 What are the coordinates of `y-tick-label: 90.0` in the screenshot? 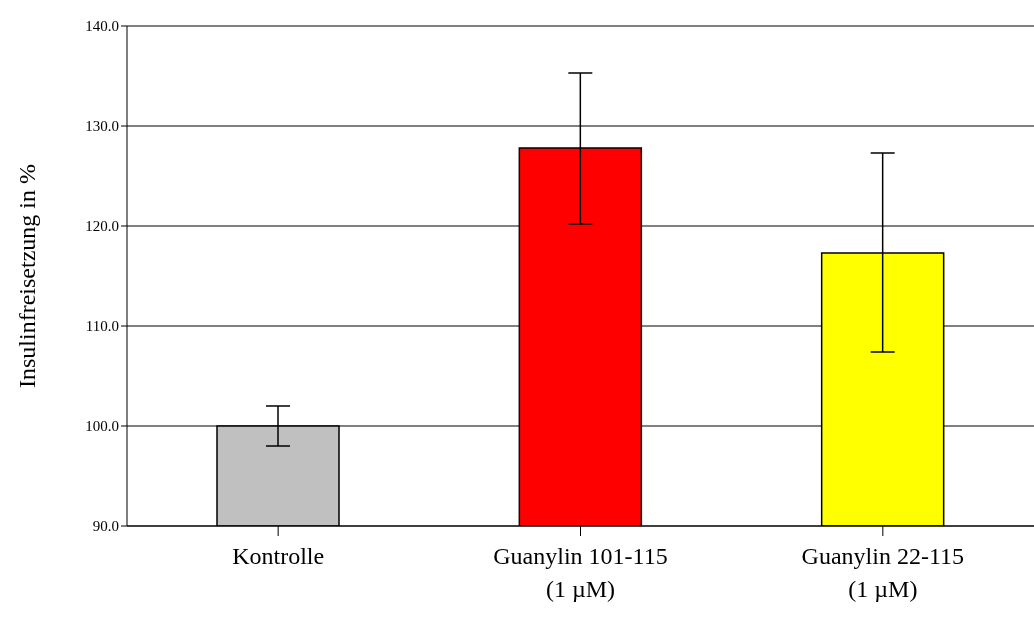 It's located at (105, 526).